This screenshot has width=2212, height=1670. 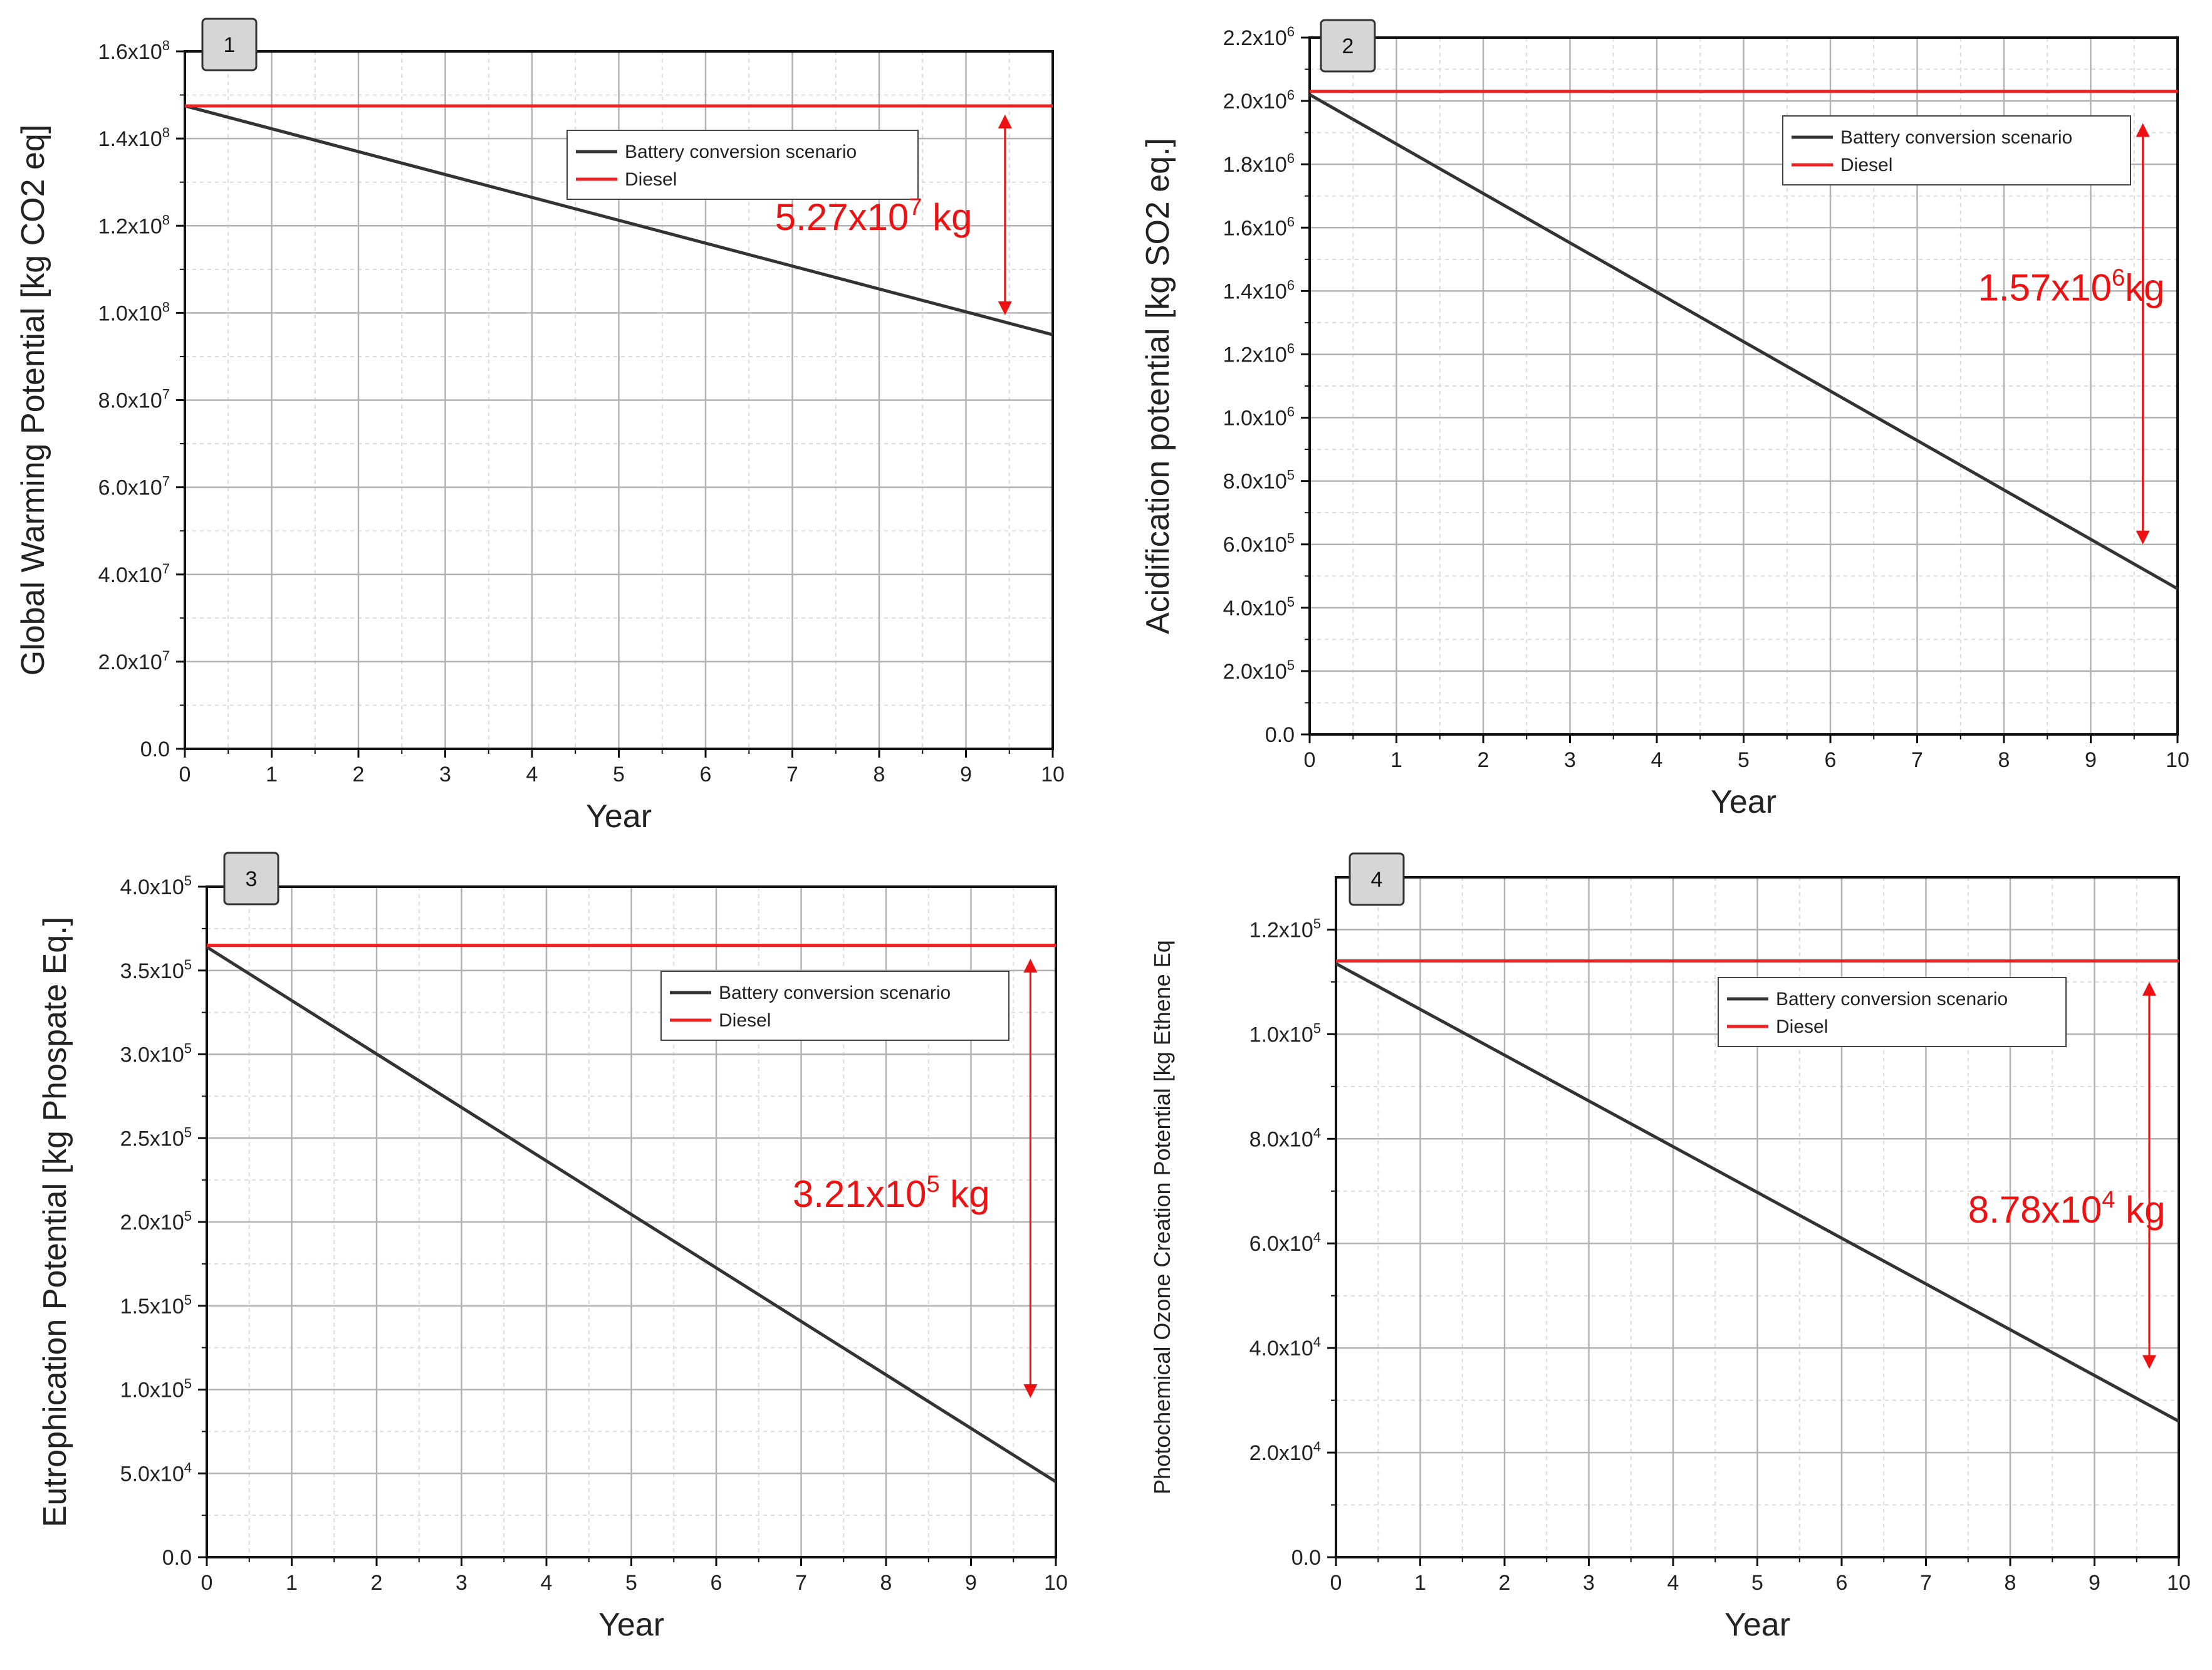 What do you see at coordinates (1158, 386) in the screenshot?
I see `y-axis-title: Acidification potential [kg SO2 eq.]` at bounding box center [1158, 386].